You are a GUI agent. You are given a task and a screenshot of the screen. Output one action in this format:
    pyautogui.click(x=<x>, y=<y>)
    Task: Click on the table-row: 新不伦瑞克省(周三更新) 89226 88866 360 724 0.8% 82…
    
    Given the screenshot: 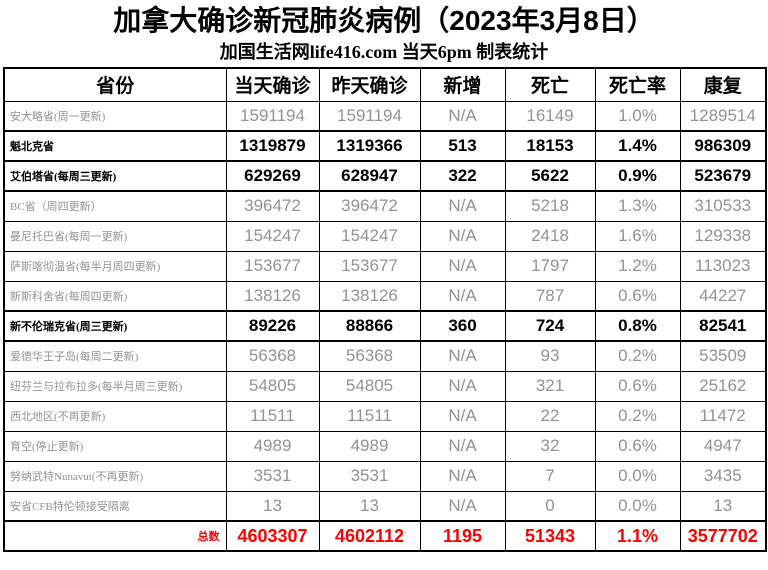 What is the action you would take?
    pyautogui.click(x=385, y=326)
    